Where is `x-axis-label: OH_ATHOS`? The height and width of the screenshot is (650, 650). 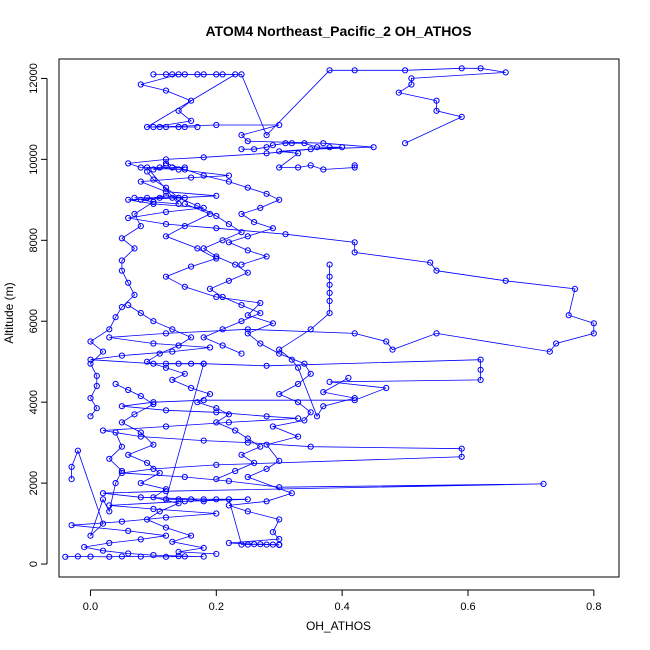
x-axis-label: OH_ATHOS is located at coordinates (338, 626).